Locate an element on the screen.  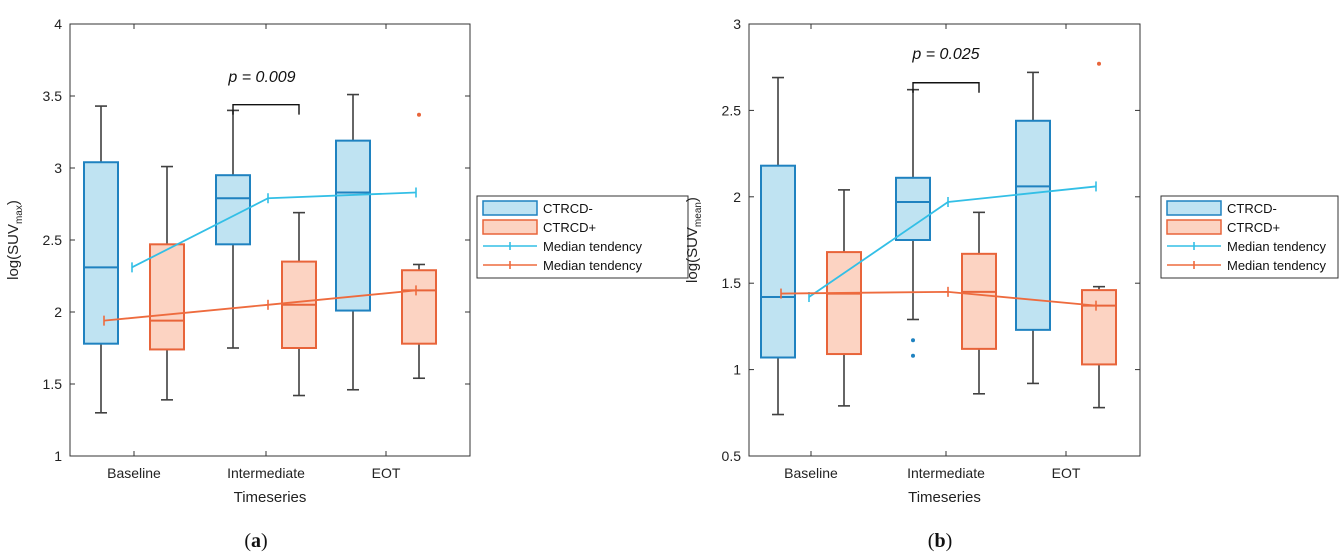
panel-tag-letter: b is located at coordinates (939, 541).